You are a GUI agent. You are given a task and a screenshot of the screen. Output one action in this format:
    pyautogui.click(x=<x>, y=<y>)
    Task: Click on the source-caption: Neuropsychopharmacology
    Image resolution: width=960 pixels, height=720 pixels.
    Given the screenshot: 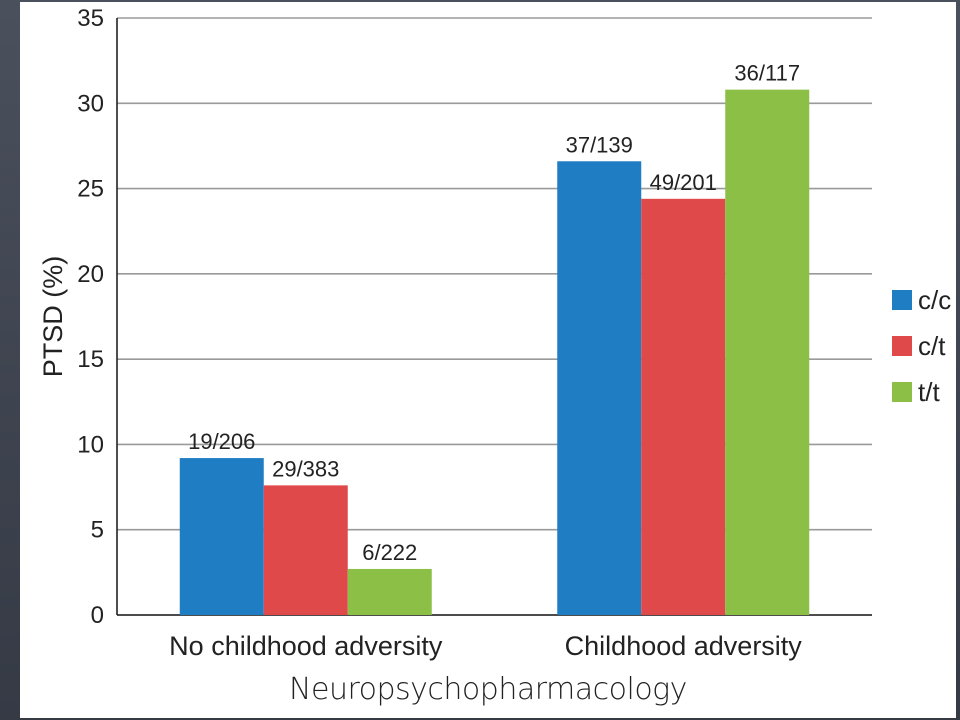 What is the action you would take?
    pyautogui.click(x=488, y=689)
    